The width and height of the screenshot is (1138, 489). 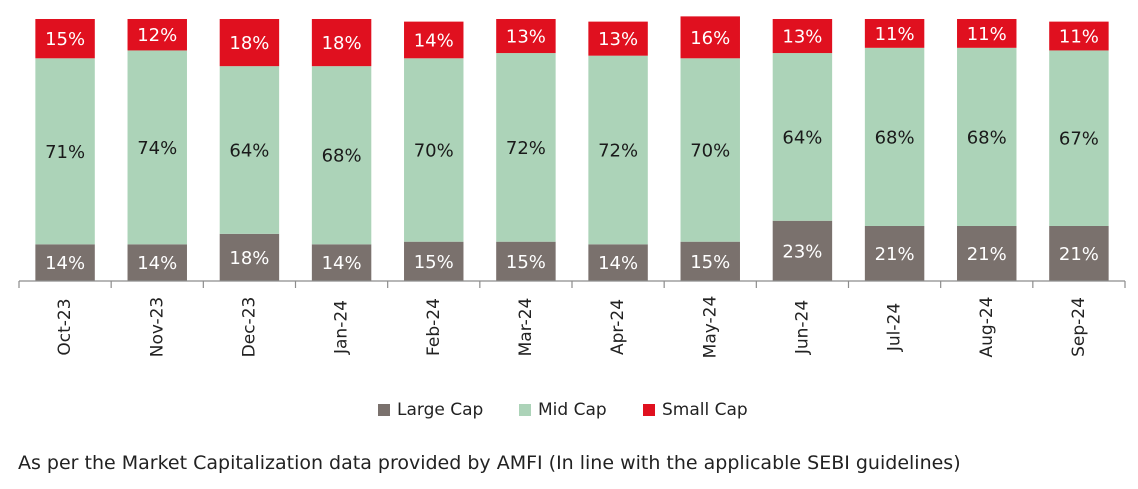 I want to click on legend-label-mid-cap: Mid Cap, so click(x=572, y=410).